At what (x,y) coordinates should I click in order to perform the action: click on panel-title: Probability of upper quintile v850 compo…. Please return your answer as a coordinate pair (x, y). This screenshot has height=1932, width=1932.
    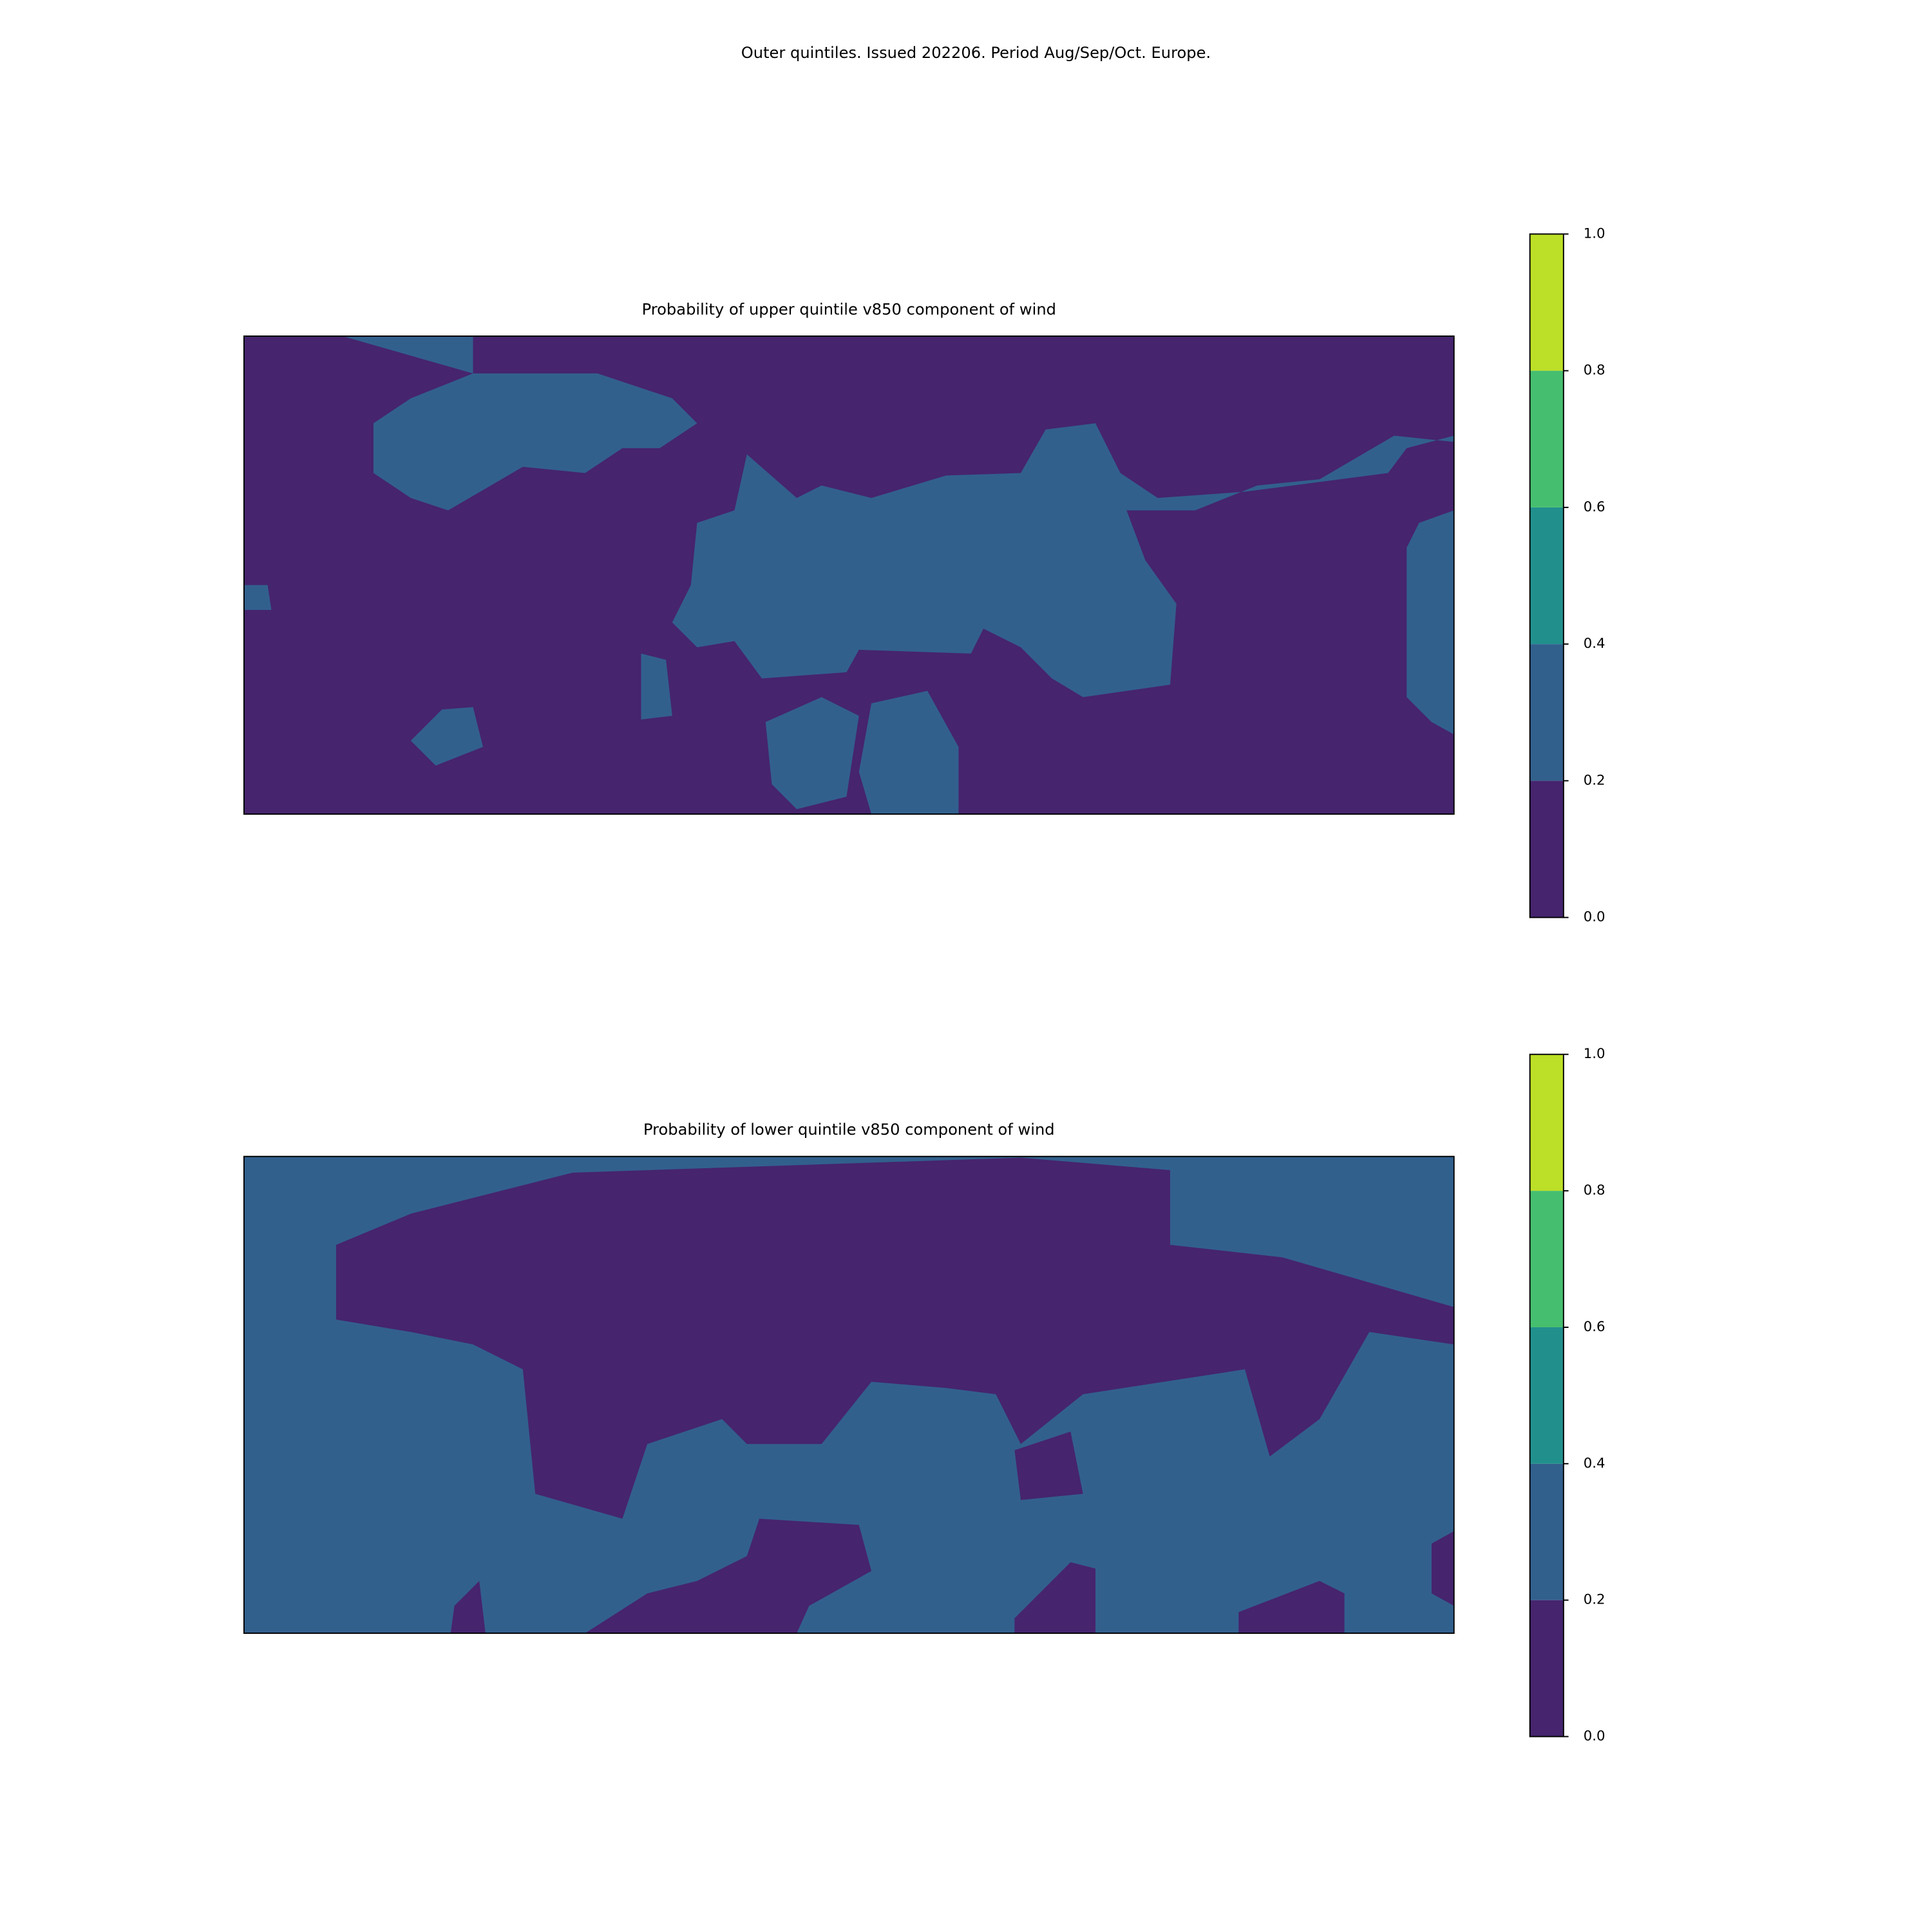
    Looking at the image, I should click on (849, 309).